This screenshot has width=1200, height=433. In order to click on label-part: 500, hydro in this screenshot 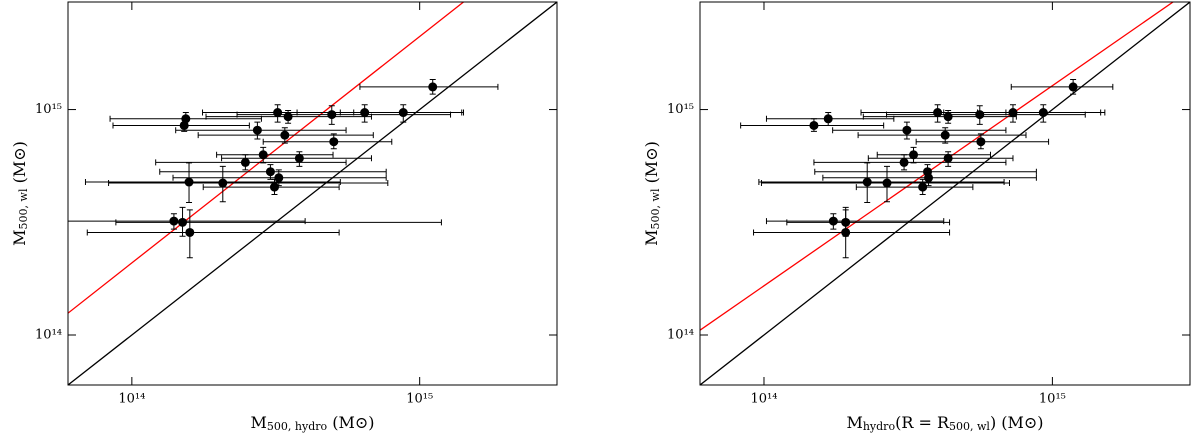, I will do `click(297, 426)`.